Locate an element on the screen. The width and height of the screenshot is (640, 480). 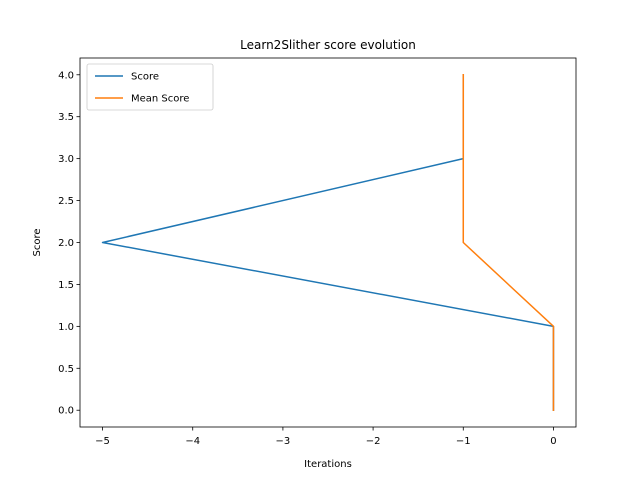
y-tick-label: 2.5 is located at coordinates (66, 201).